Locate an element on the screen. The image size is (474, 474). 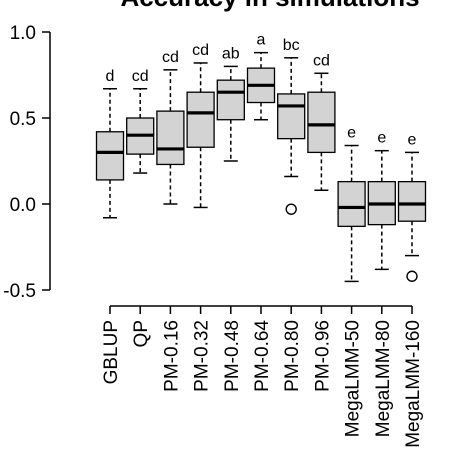
x-tick-label: GBLUP is located at coordinates (111, 352).